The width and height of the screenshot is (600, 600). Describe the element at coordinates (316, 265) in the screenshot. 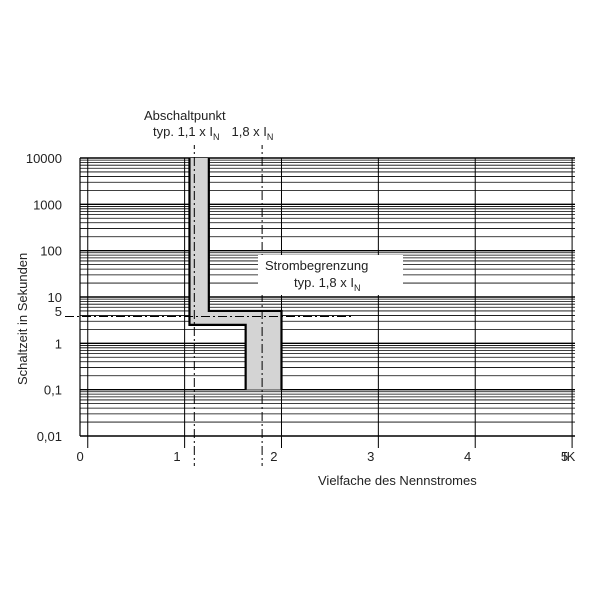

I see `annotation-strombegrenzung-title: Strombegrenzung` at that location.